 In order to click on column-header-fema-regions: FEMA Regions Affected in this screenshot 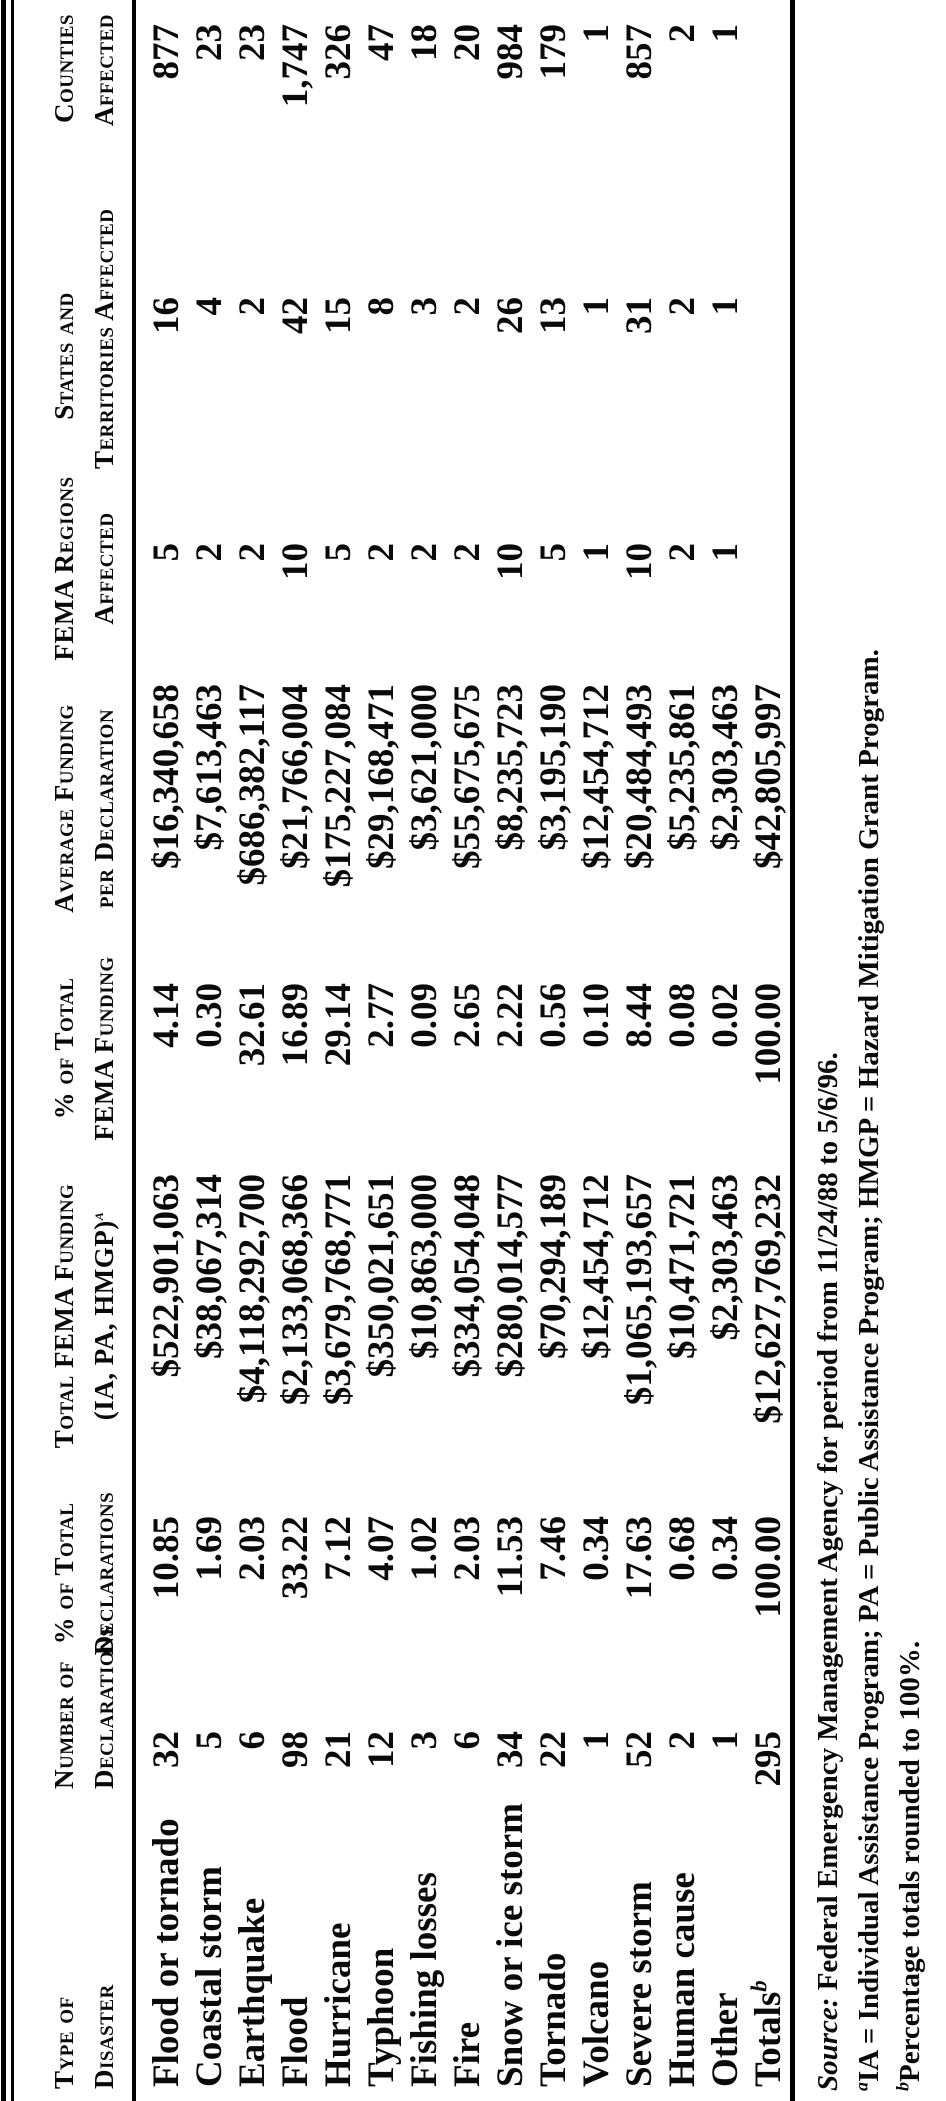, I will do `click(74, 568)`.